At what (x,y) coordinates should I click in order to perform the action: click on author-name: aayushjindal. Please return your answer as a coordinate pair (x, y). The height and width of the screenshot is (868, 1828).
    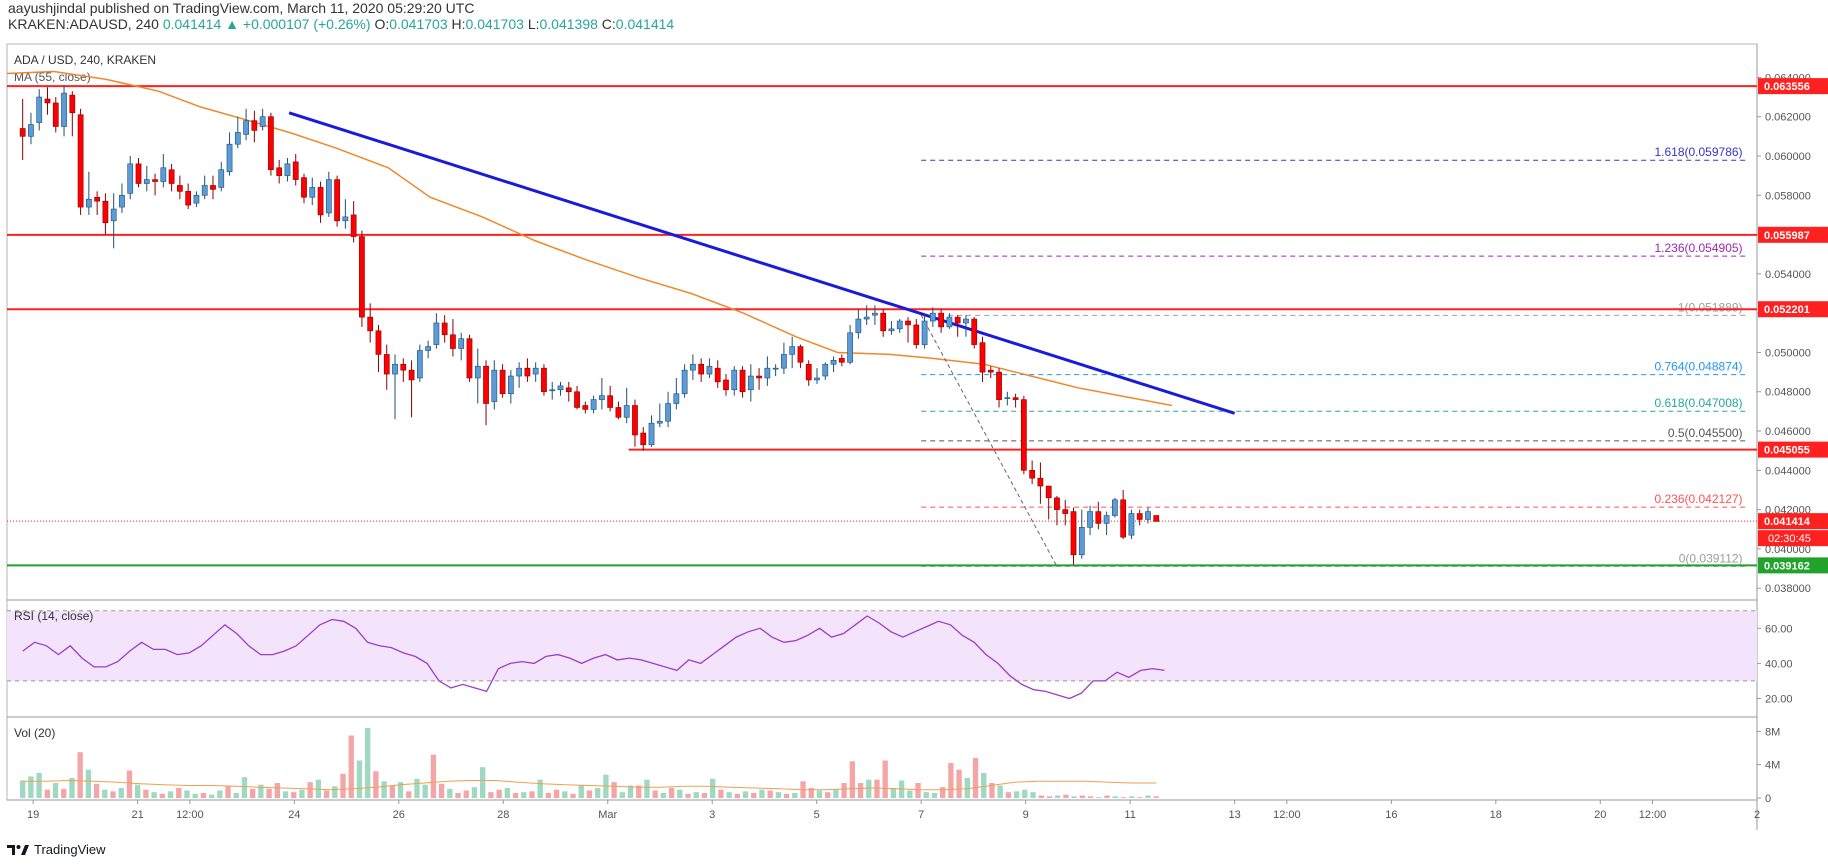
    Looking at the image, I should click on (47, 8).